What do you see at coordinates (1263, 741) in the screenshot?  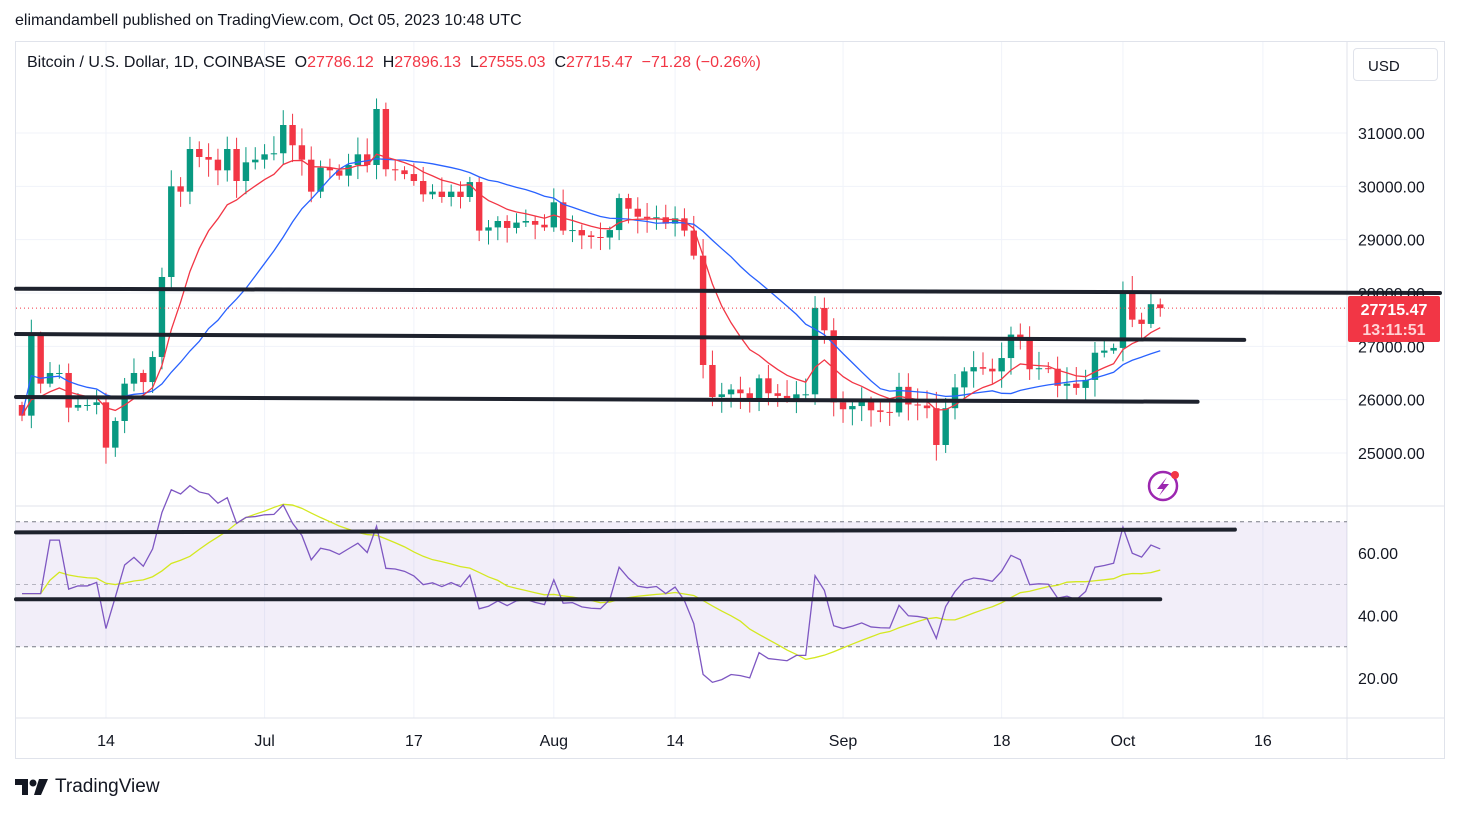 I see `time-tick-label: 16` at bounding box center [1263, 741].